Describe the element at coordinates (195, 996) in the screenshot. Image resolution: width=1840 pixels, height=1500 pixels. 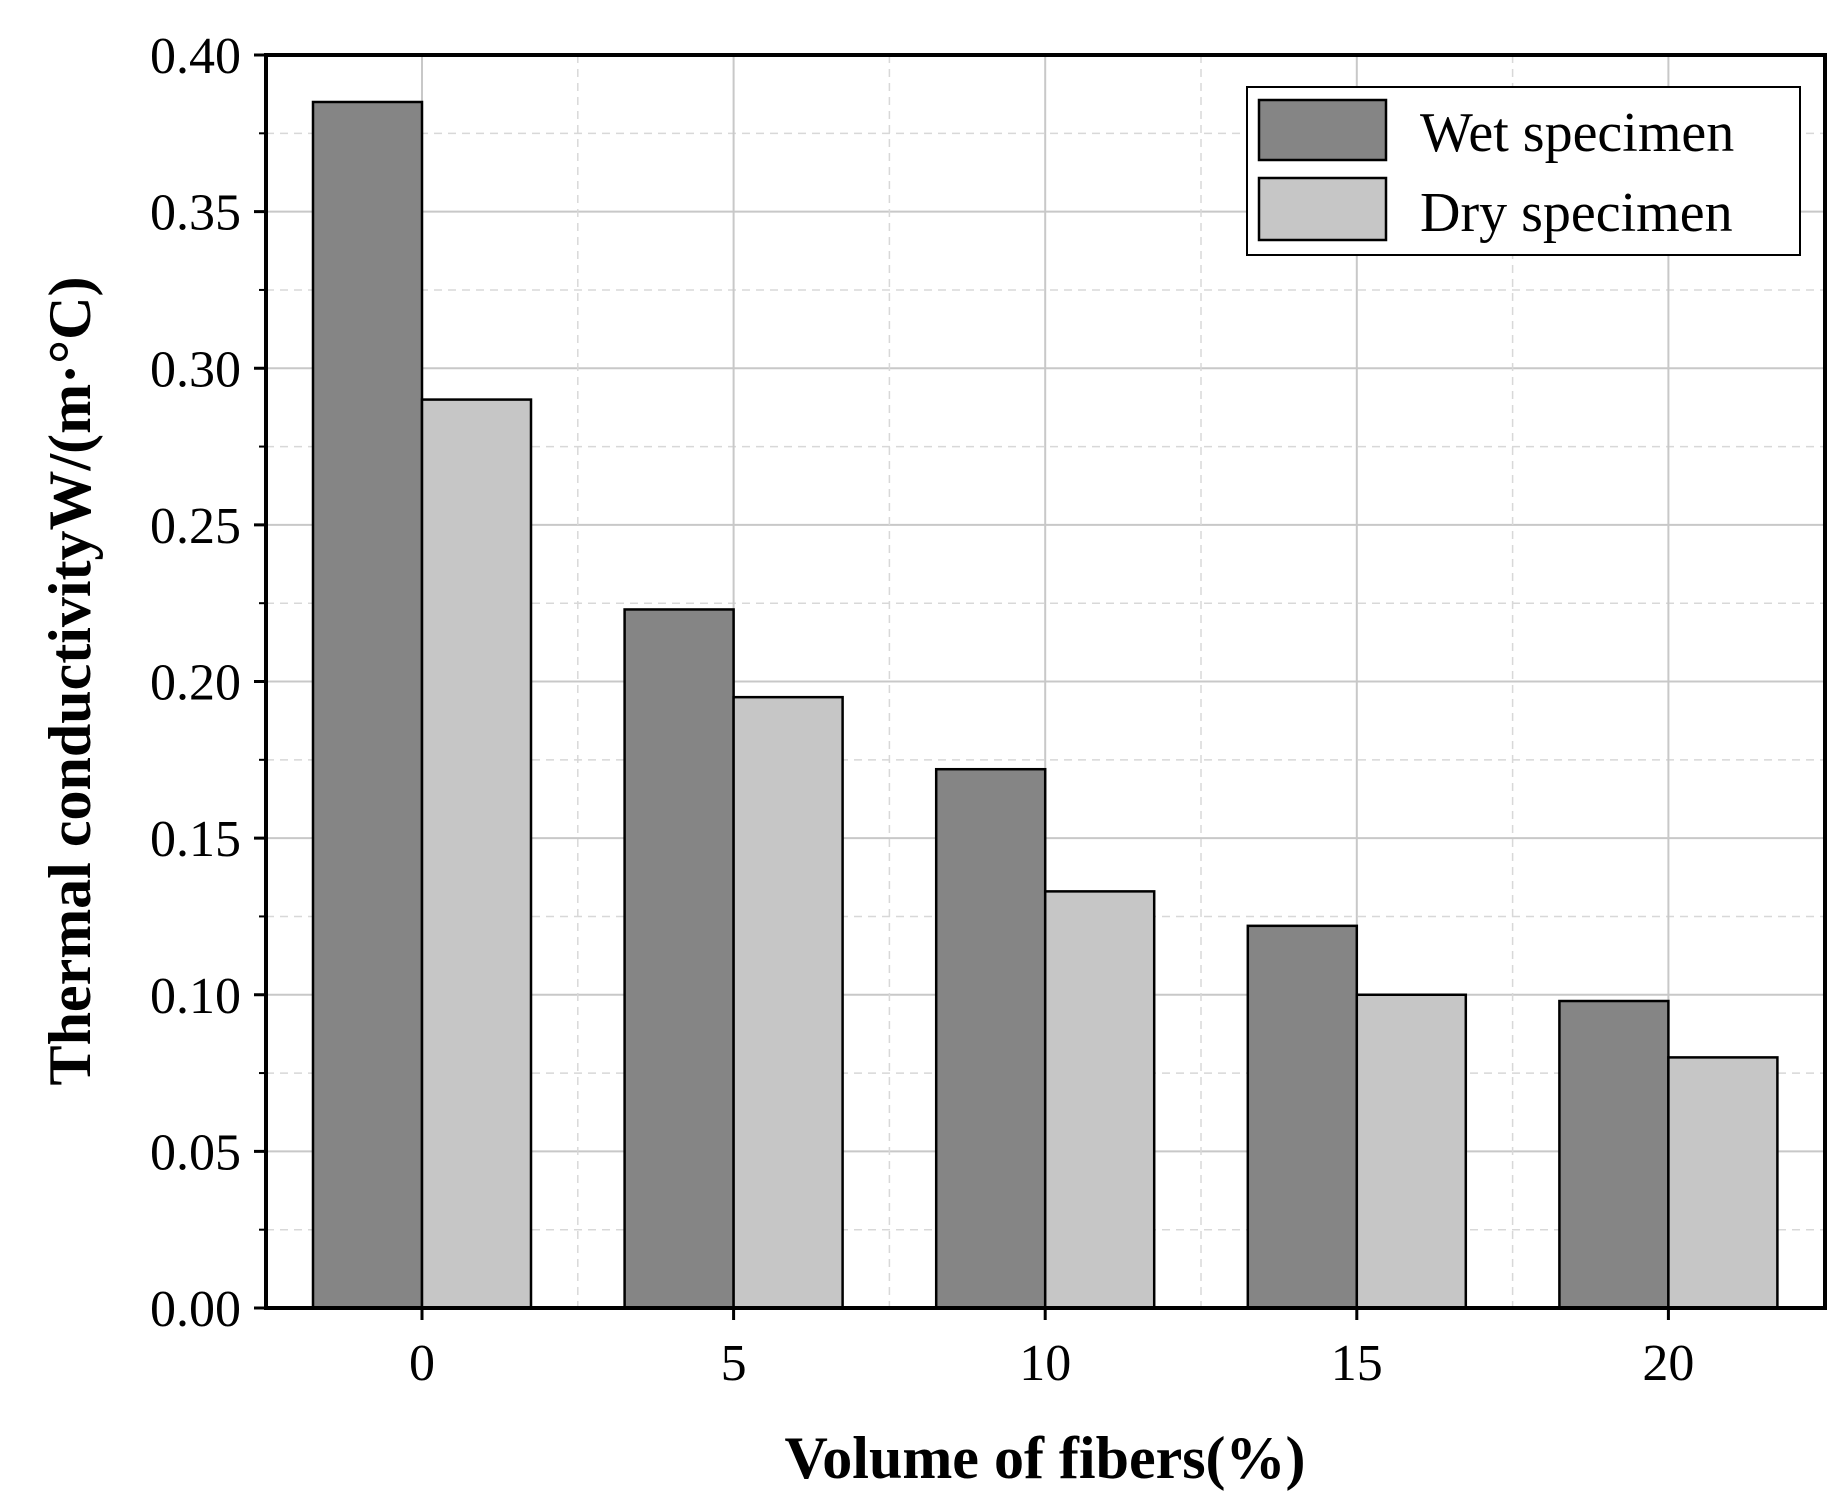
I see `y-tick-label: 0.10` at that location.